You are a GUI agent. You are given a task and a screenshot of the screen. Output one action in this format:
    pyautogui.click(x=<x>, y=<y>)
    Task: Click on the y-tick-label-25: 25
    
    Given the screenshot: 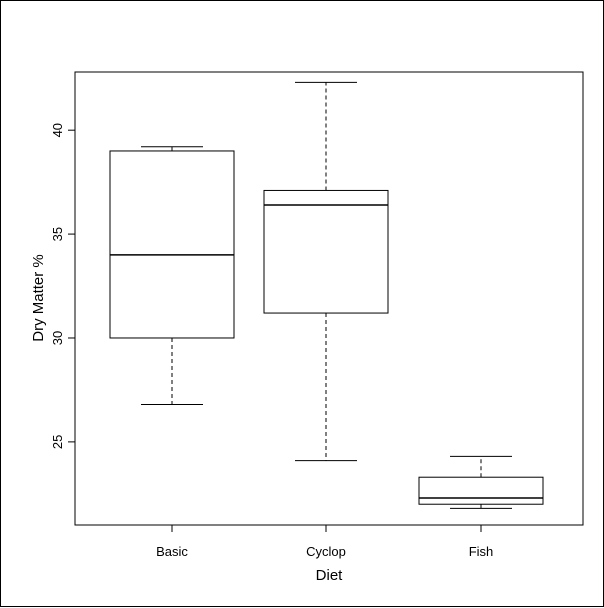 What is the action you would take?
    pyautogui.click(x=57, y=442)
    